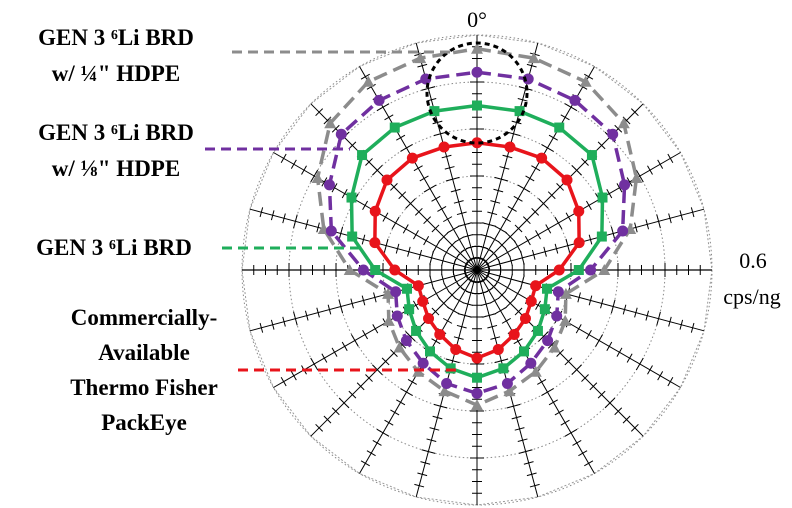 The image size is (792, 508). Describe the element at coordinates (477, 19) in the screenshot. I see `angle-zero-label: 0°` at that location.